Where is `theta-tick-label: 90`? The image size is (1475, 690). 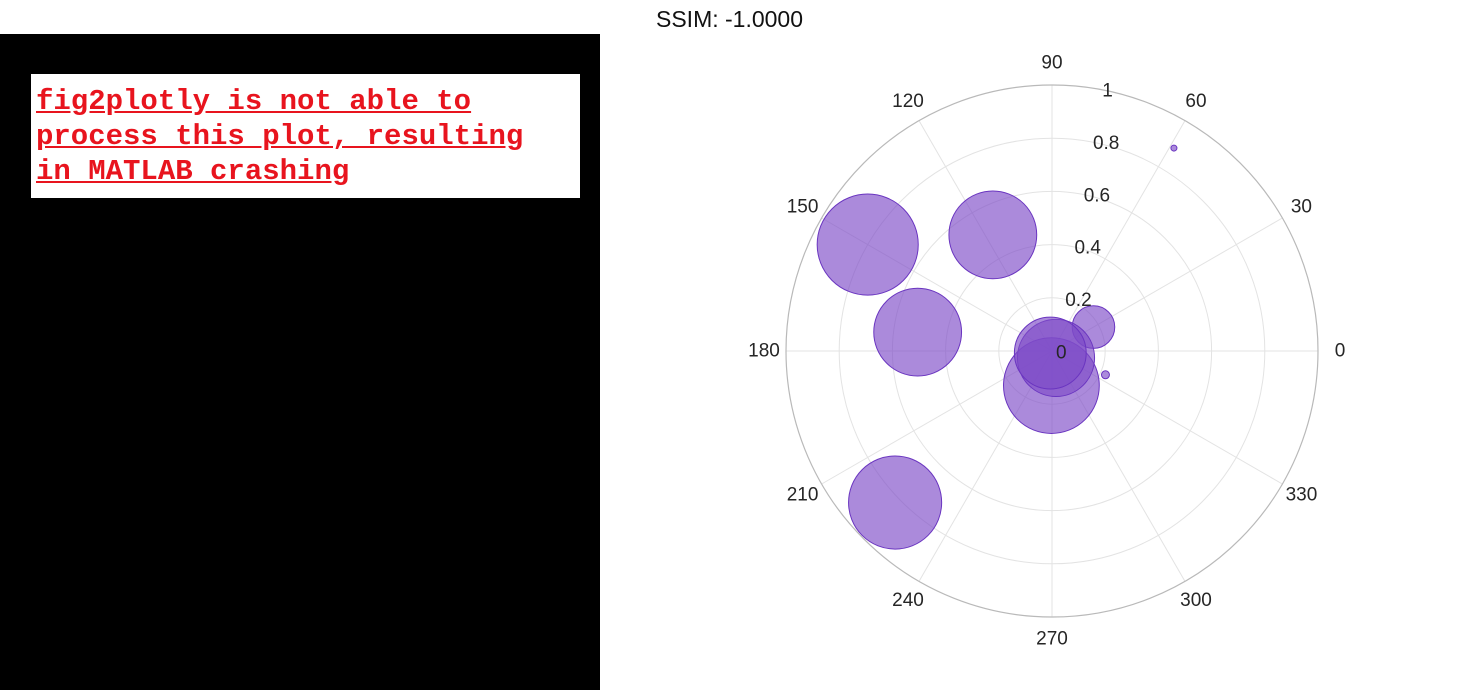
theta-tick-label: 90 is located at coordinates (1051, 63).